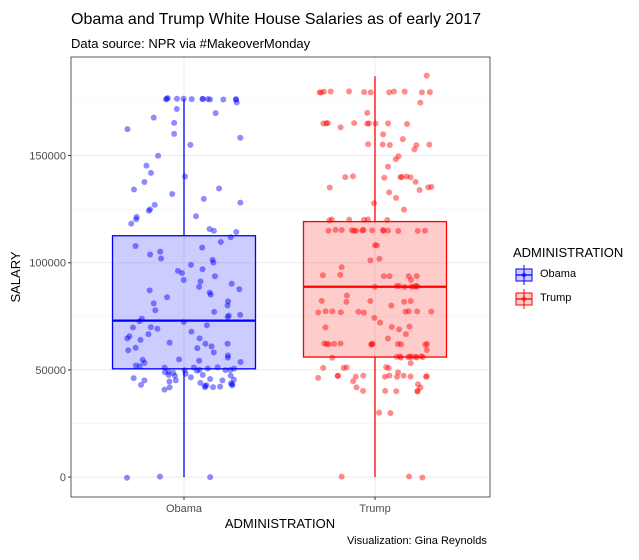 The height and width of the screenshot is (560, 639). What do you see at coordinates (374, 509) in the screenshot?
I see `x-tick-label: Trump` at bounding box center [374, 509].